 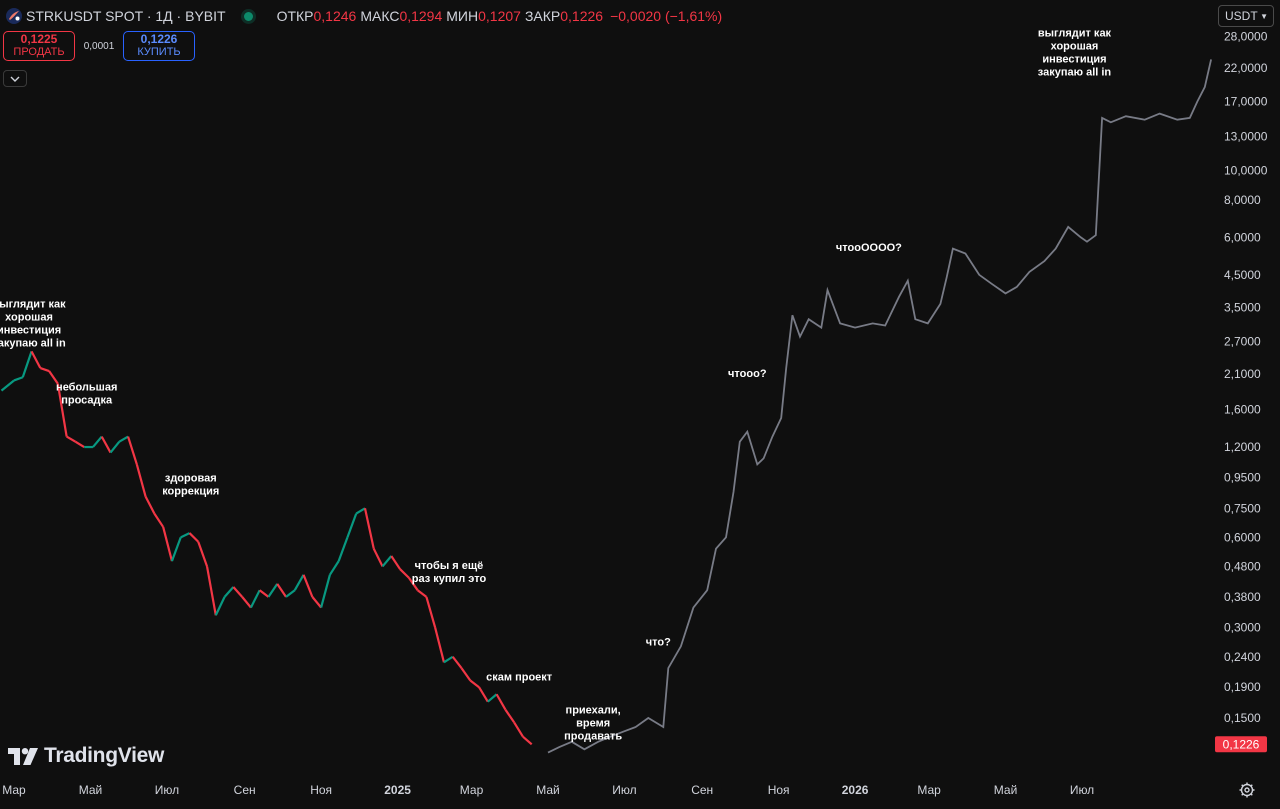 What do you see at coordinates (582, 16) in the screenshot?
I see `close-value: 0,1226` at bounding box center [582, 16].